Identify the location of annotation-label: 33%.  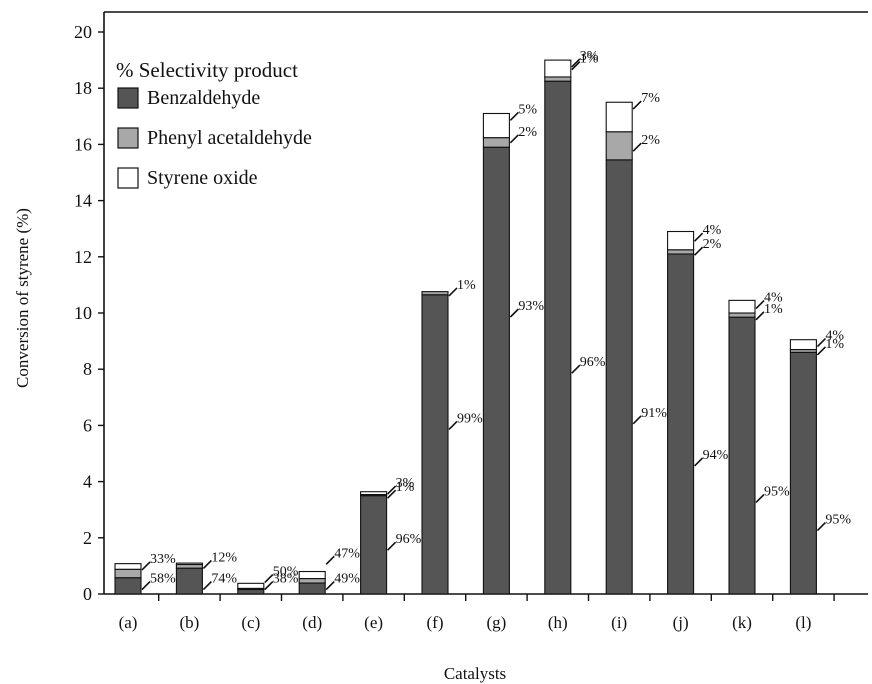
(163, 559).